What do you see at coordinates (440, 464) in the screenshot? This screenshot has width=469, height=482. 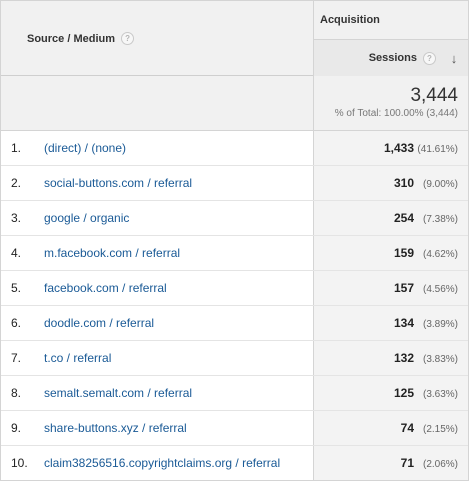 I see `sessions-pct: (2.06%)` at bounding box center [440, 464].